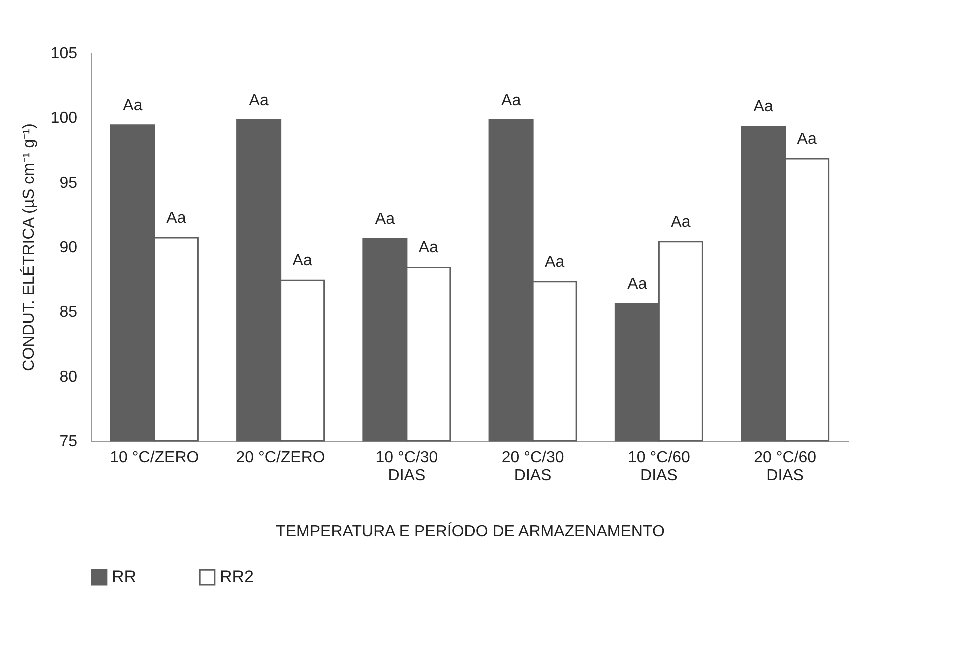 This screenshot has height=662, width=954. I want to click on x-tick-label: 10 °C/30 DIAS, so click(407, 467).